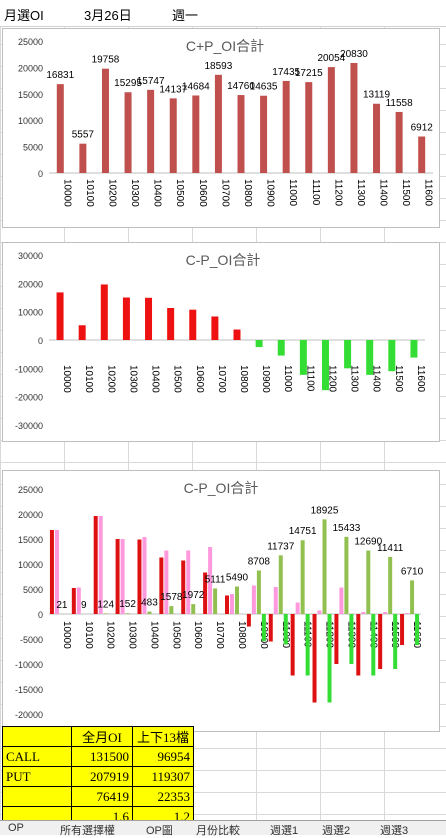  Describe the element at coordinates (185, 14) in the screenshot. I see `header-cell-c: 週一` at that location.